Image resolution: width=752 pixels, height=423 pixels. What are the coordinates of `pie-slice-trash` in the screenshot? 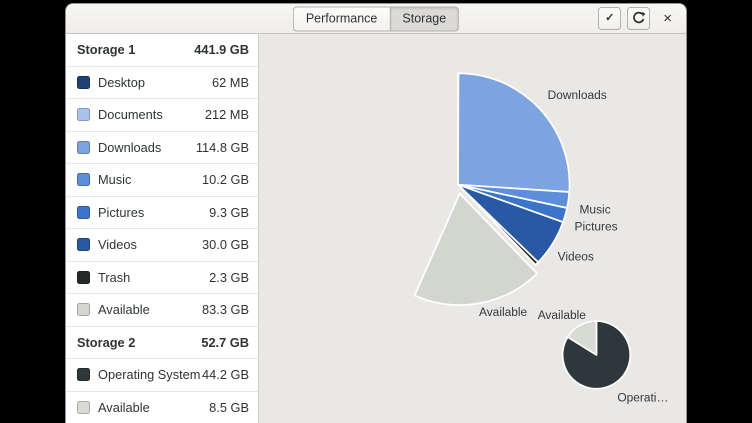 It's located at (498, 224).